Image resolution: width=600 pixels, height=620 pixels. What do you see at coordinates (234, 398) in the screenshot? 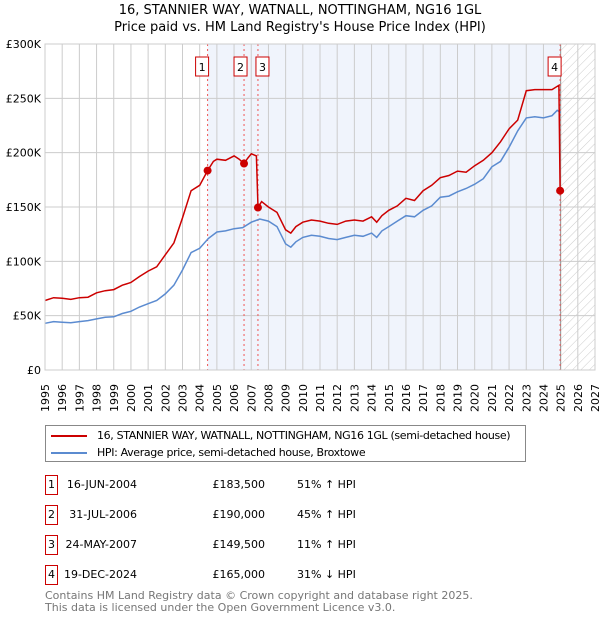
I see `x-tick-label: 2006` at bounding box center [234, 398].